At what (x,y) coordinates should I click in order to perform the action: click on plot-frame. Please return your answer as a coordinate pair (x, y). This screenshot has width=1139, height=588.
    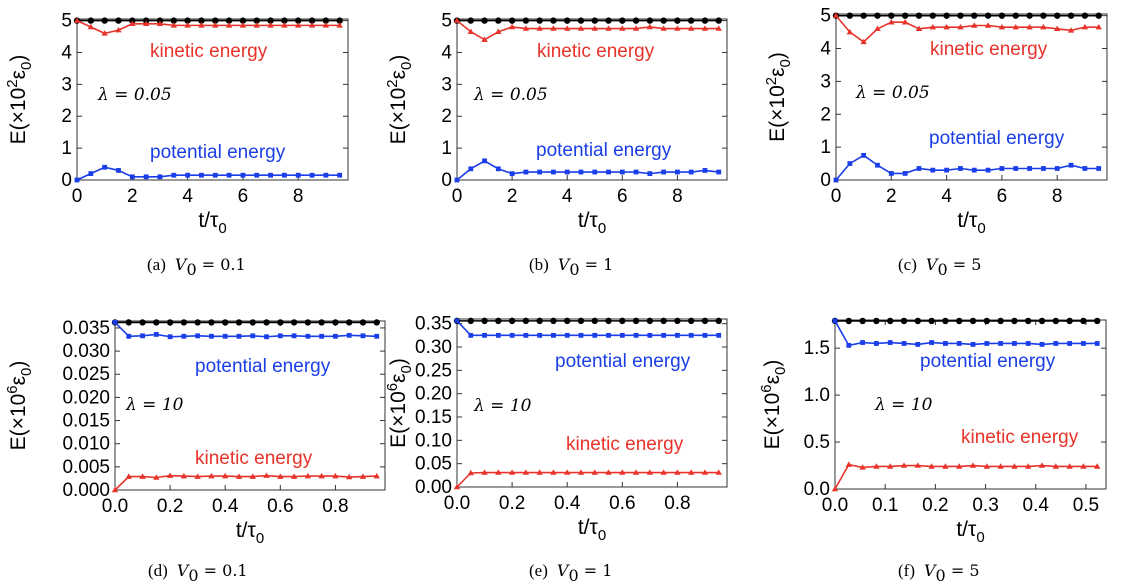
    Looking at the image, I should click on (971, 97).